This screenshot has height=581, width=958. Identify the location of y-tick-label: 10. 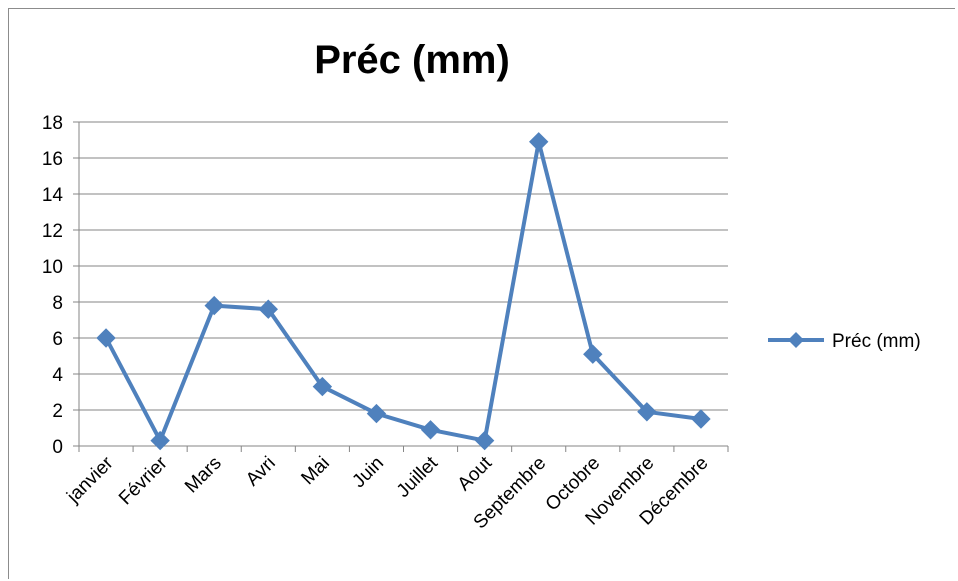
(52, 267).